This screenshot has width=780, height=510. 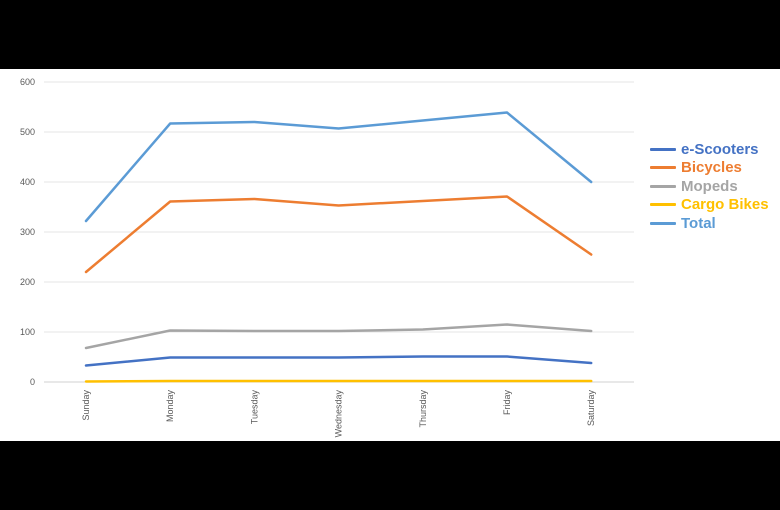 I want to click on series-line-bicycles, so click(x=338, y=234).